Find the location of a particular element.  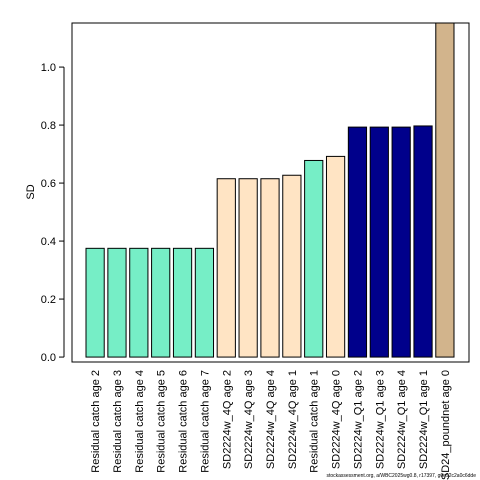

x-tick-label: SD2224w_4Q age 1 is located at coordinates (293, 419).